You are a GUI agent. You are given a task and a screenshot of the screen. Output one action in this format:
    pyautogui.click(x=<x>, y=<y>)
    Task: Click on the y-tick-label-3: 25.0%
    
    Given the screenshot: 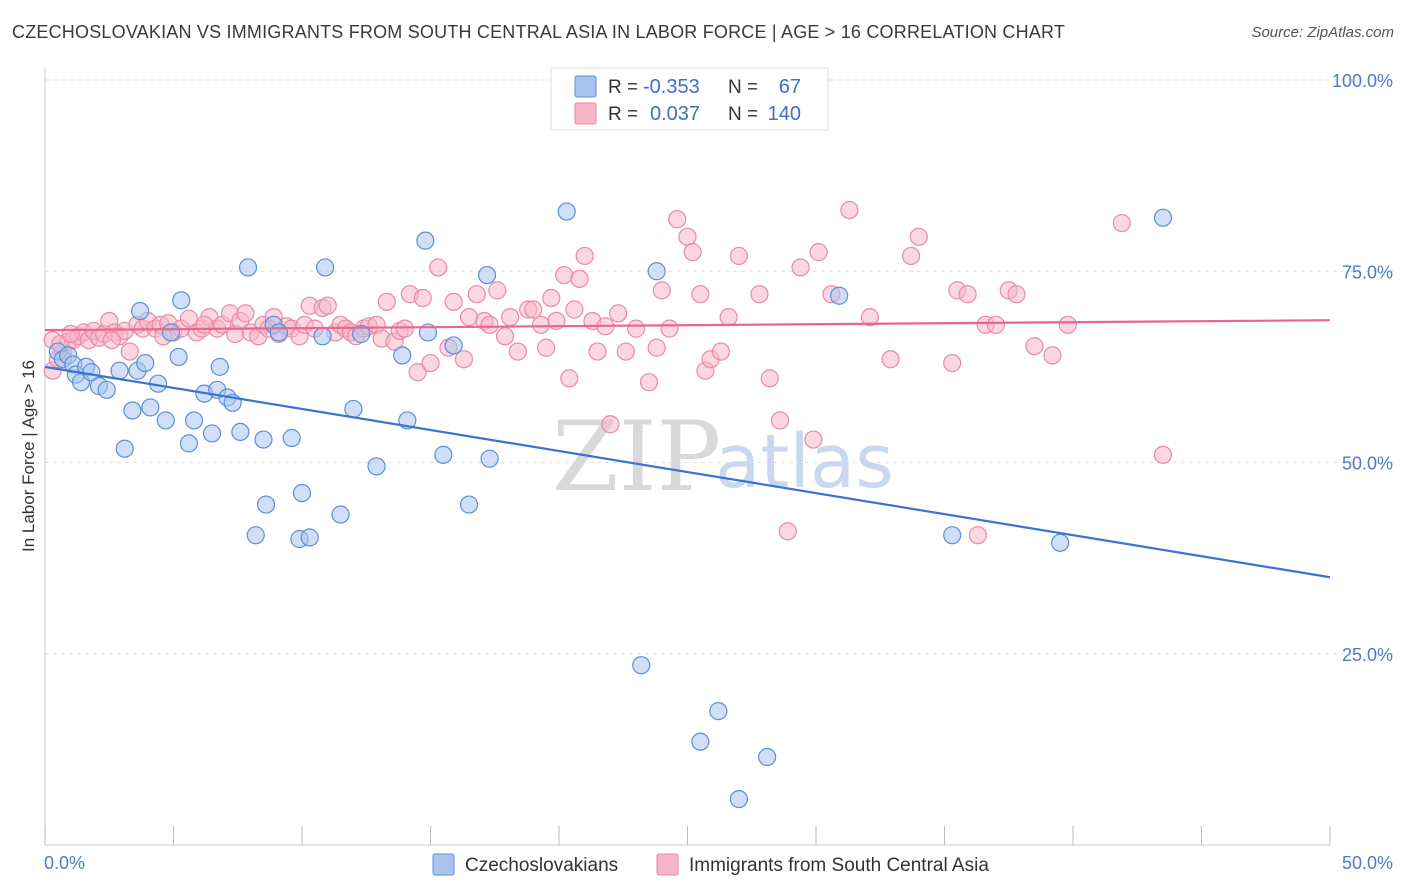 What is the action you would take?
    pyautogui.click(x=1367, y=655)
    